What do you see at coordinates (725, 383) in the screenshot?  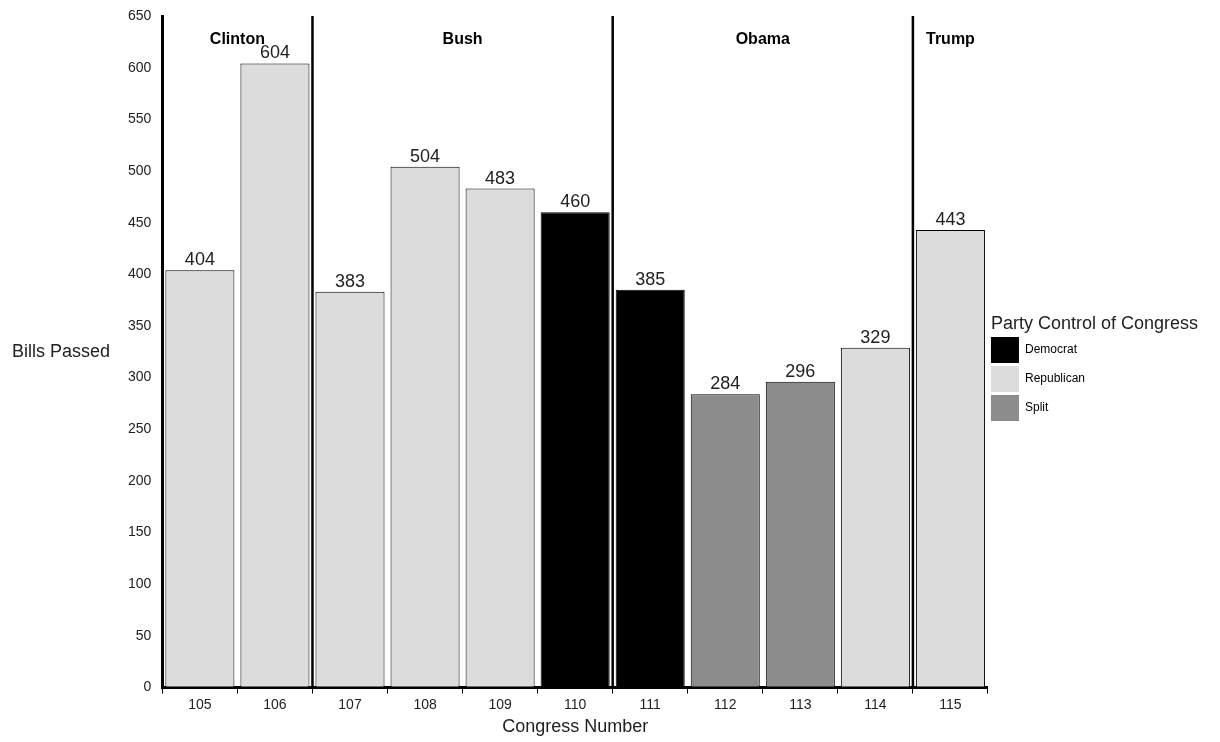 I see `data-label: 284` at bounding box center [725, 383].